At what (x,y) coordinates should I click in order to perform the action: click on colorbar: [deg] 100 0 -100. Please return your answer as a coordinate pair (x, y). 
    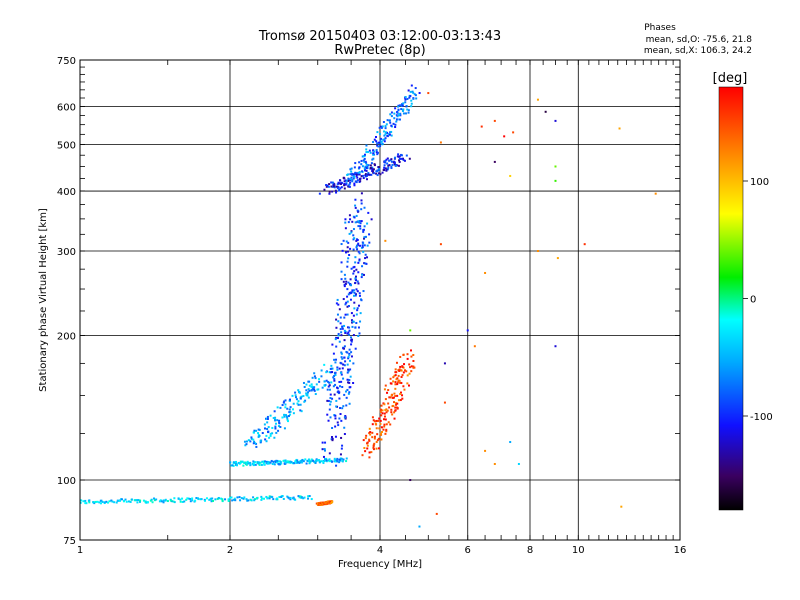
    Looking at the image, I should click on (743, 291).